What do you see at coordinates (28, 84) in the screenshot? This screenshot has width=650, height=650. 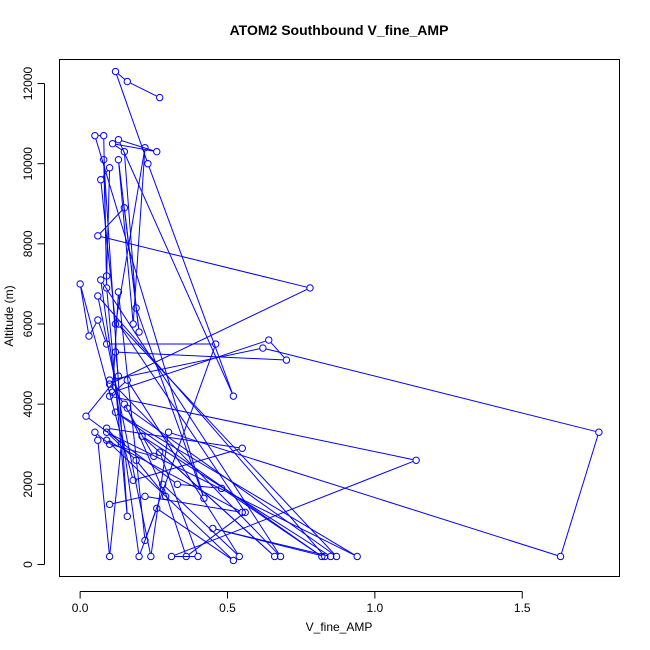 I see `y-tick-label: 12000` at bounding box center [28, 84].